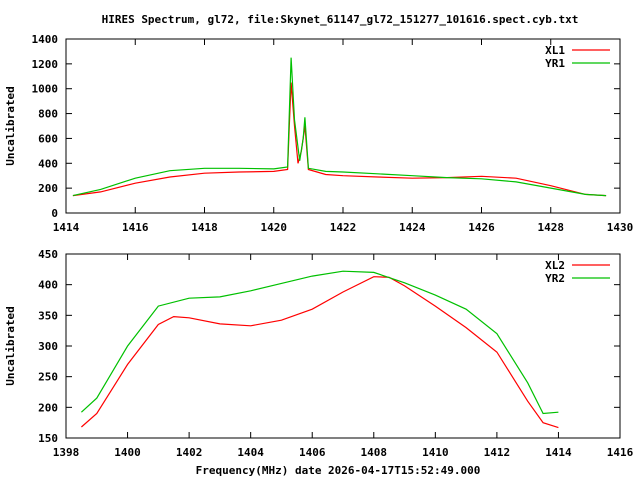 This screenshot has width=640, height=485. What do you see at coordinates (555, 265) in the screenshot?
I see `legend-label: XL2` at bounding box center [555, 265].